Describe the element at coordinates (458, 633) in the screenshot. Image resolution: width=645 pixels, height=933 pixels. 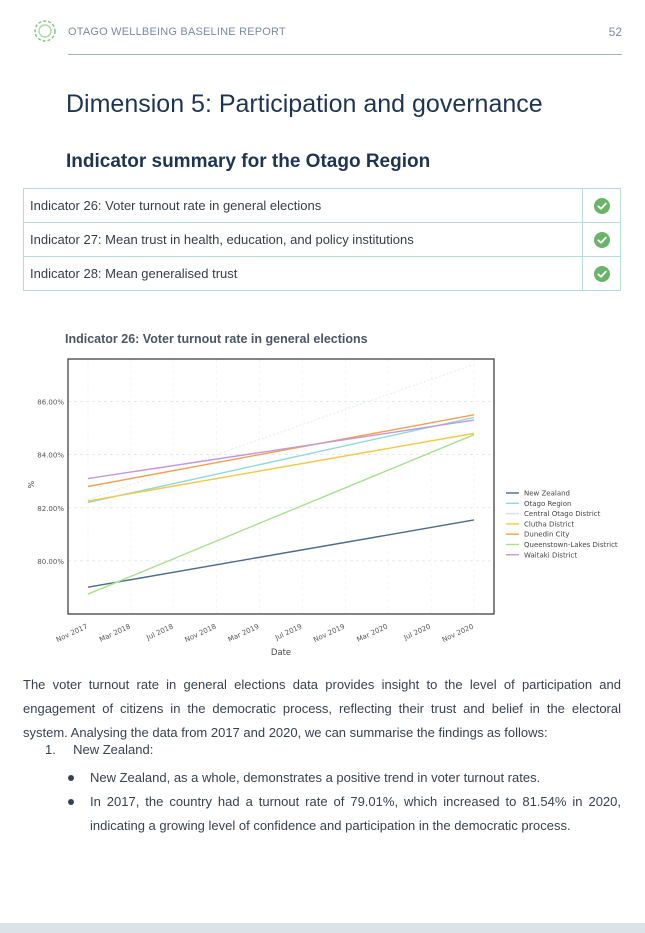
I see `x-tick-label: Nov 2020` at that location.